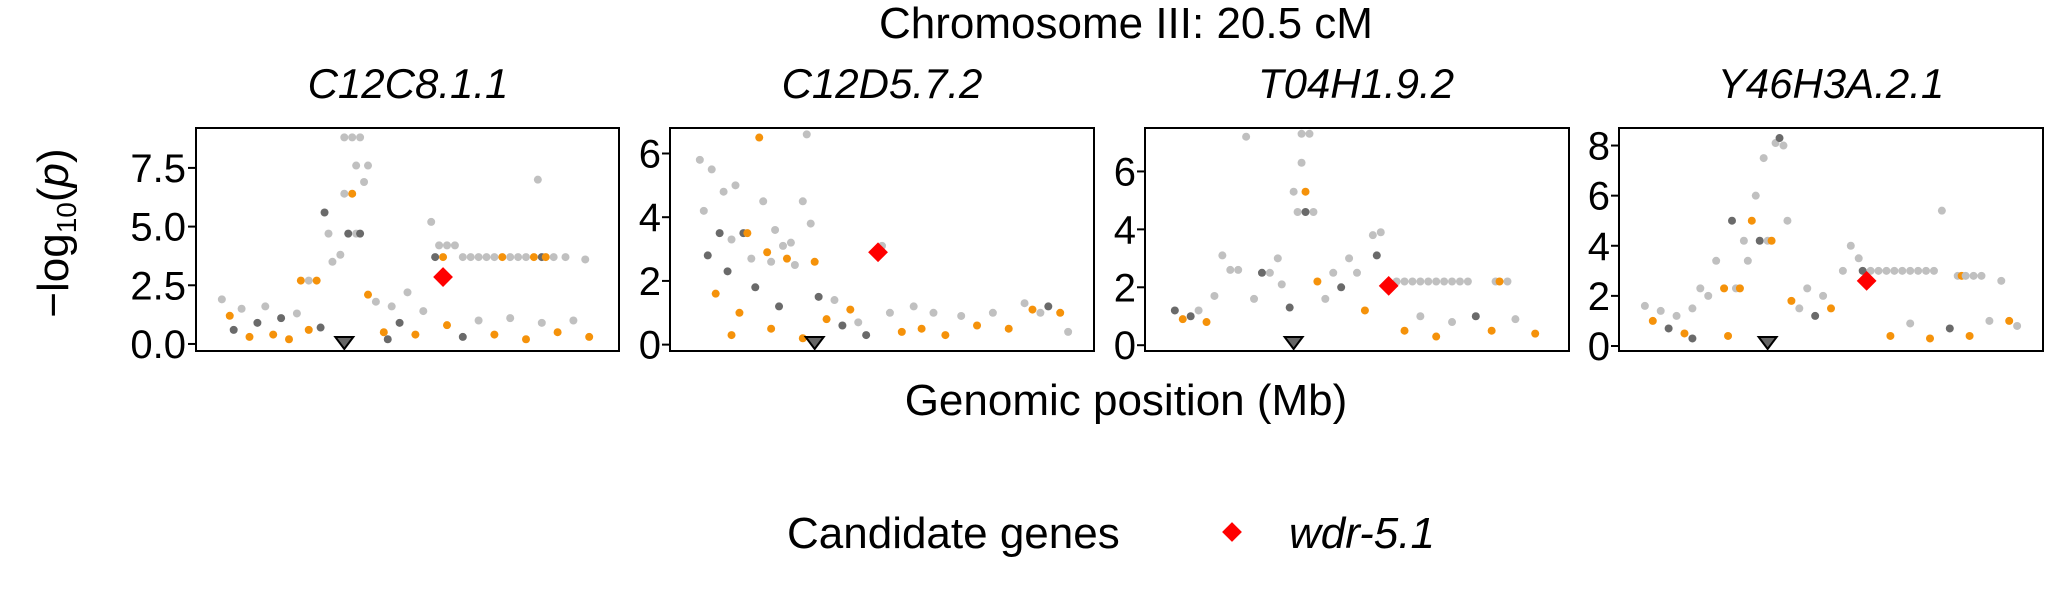  What do you see at coordinates (1293, 343) in the screenshot?
I see `peak-marker` at bounding box center [1293, 343].